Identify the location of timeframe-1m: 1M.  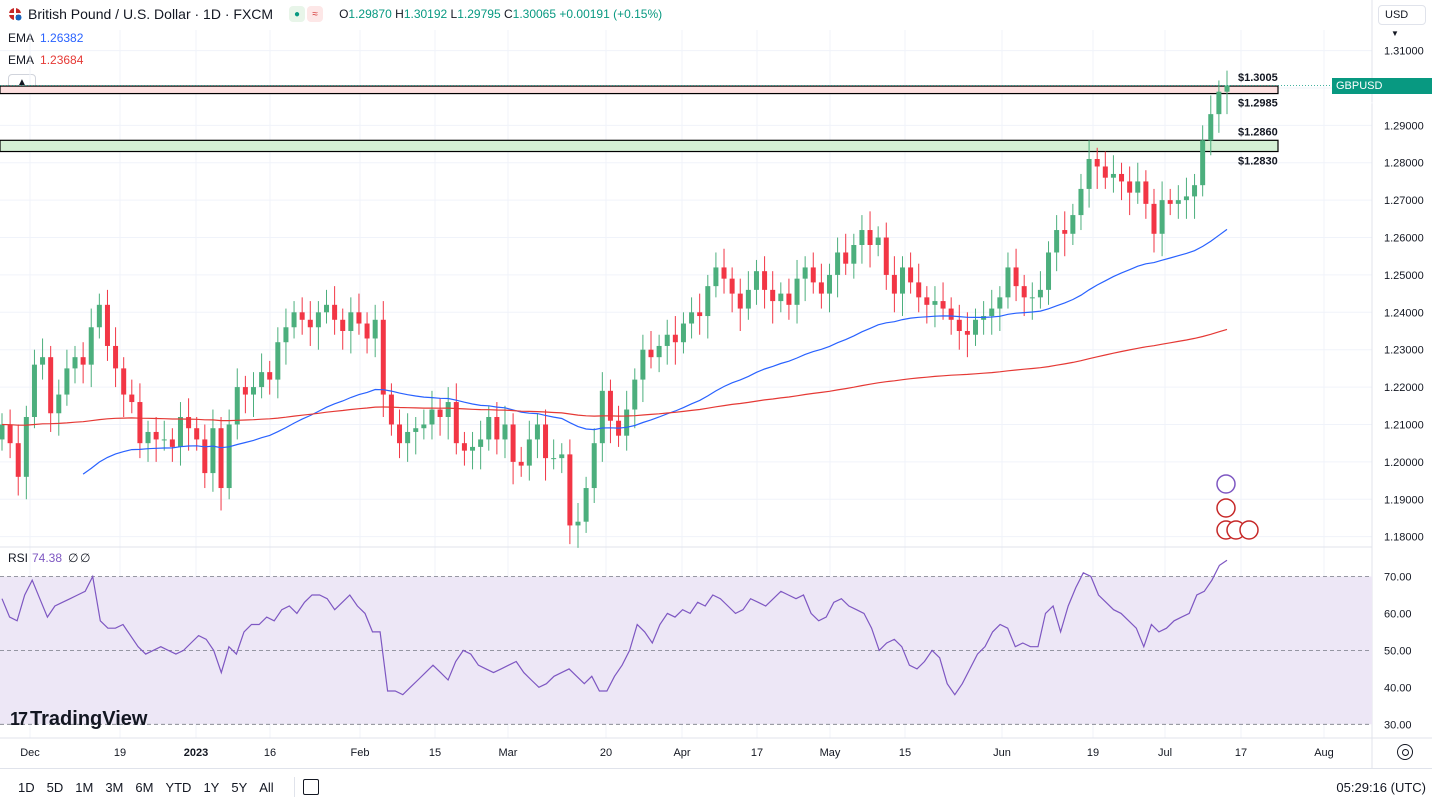
(84, 787).